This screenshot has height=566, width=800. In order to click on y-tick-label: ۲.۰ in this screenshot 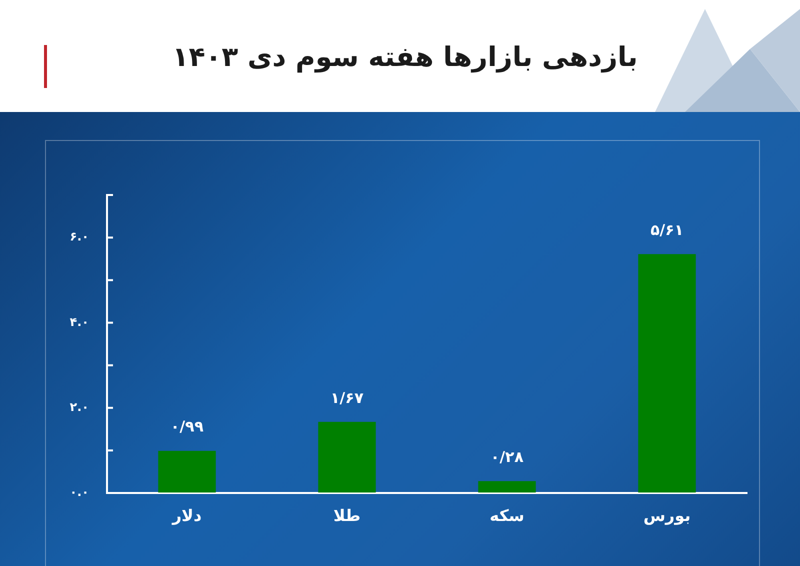, I will do `click(79, 407)`.